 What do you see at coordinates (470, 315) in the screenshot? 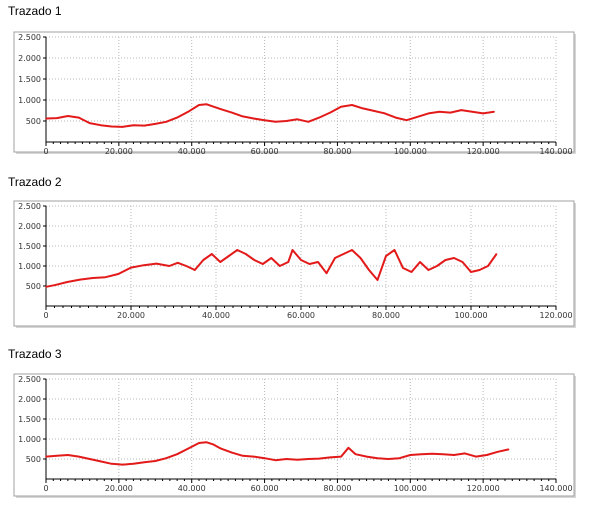
I see `x-tick-label: 100.000` at bounding box center [470, 315].